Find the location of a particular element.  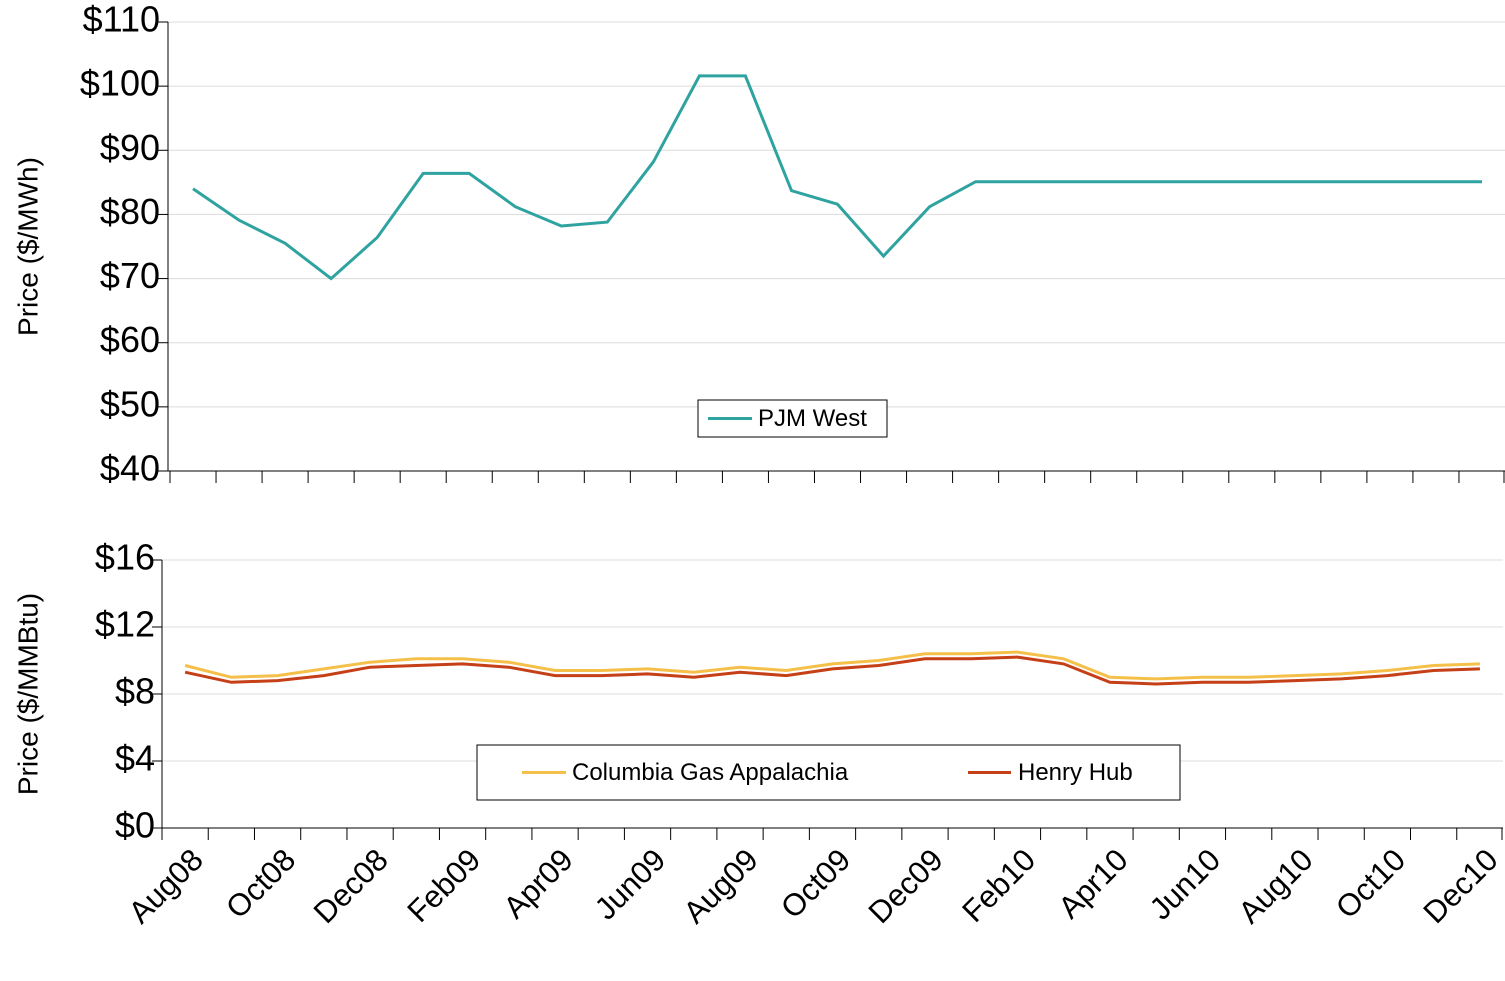

legend-box is located at coordinates (828, 772).